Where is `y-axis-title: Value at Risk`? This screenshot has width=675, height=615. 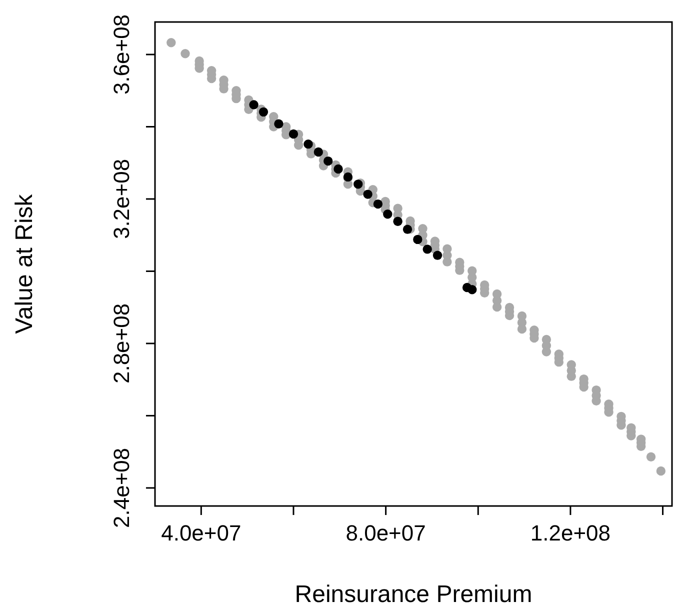 y-axis-title: Value at Risk is located at coordinates (24, 263).